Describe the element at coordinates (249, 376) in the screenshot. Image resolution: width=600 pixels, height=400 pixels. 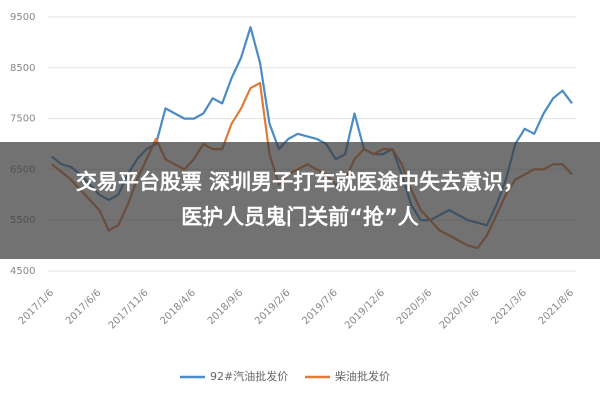
I see `legend-label: 92#汽油批发价` at that location.